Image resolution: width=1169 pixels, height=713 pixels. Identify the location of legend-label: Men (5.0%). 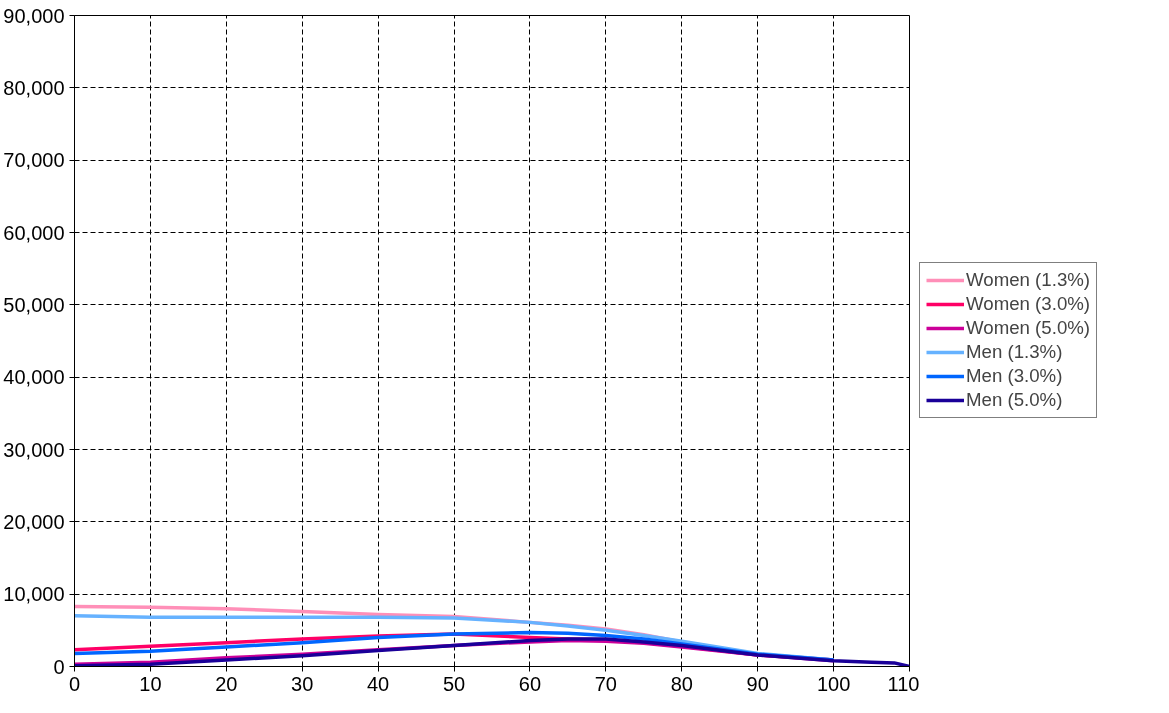
(1014, 399).